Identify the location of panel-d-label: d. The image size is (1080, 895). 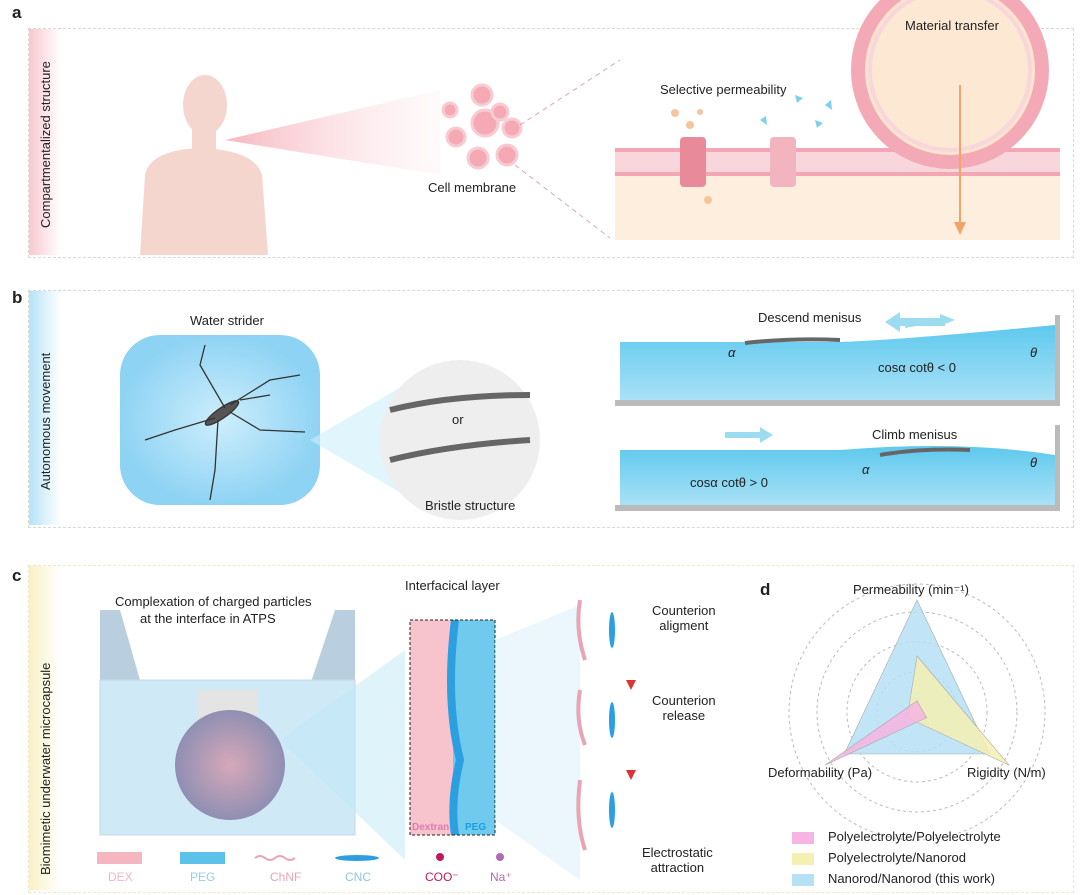
(765, 589).